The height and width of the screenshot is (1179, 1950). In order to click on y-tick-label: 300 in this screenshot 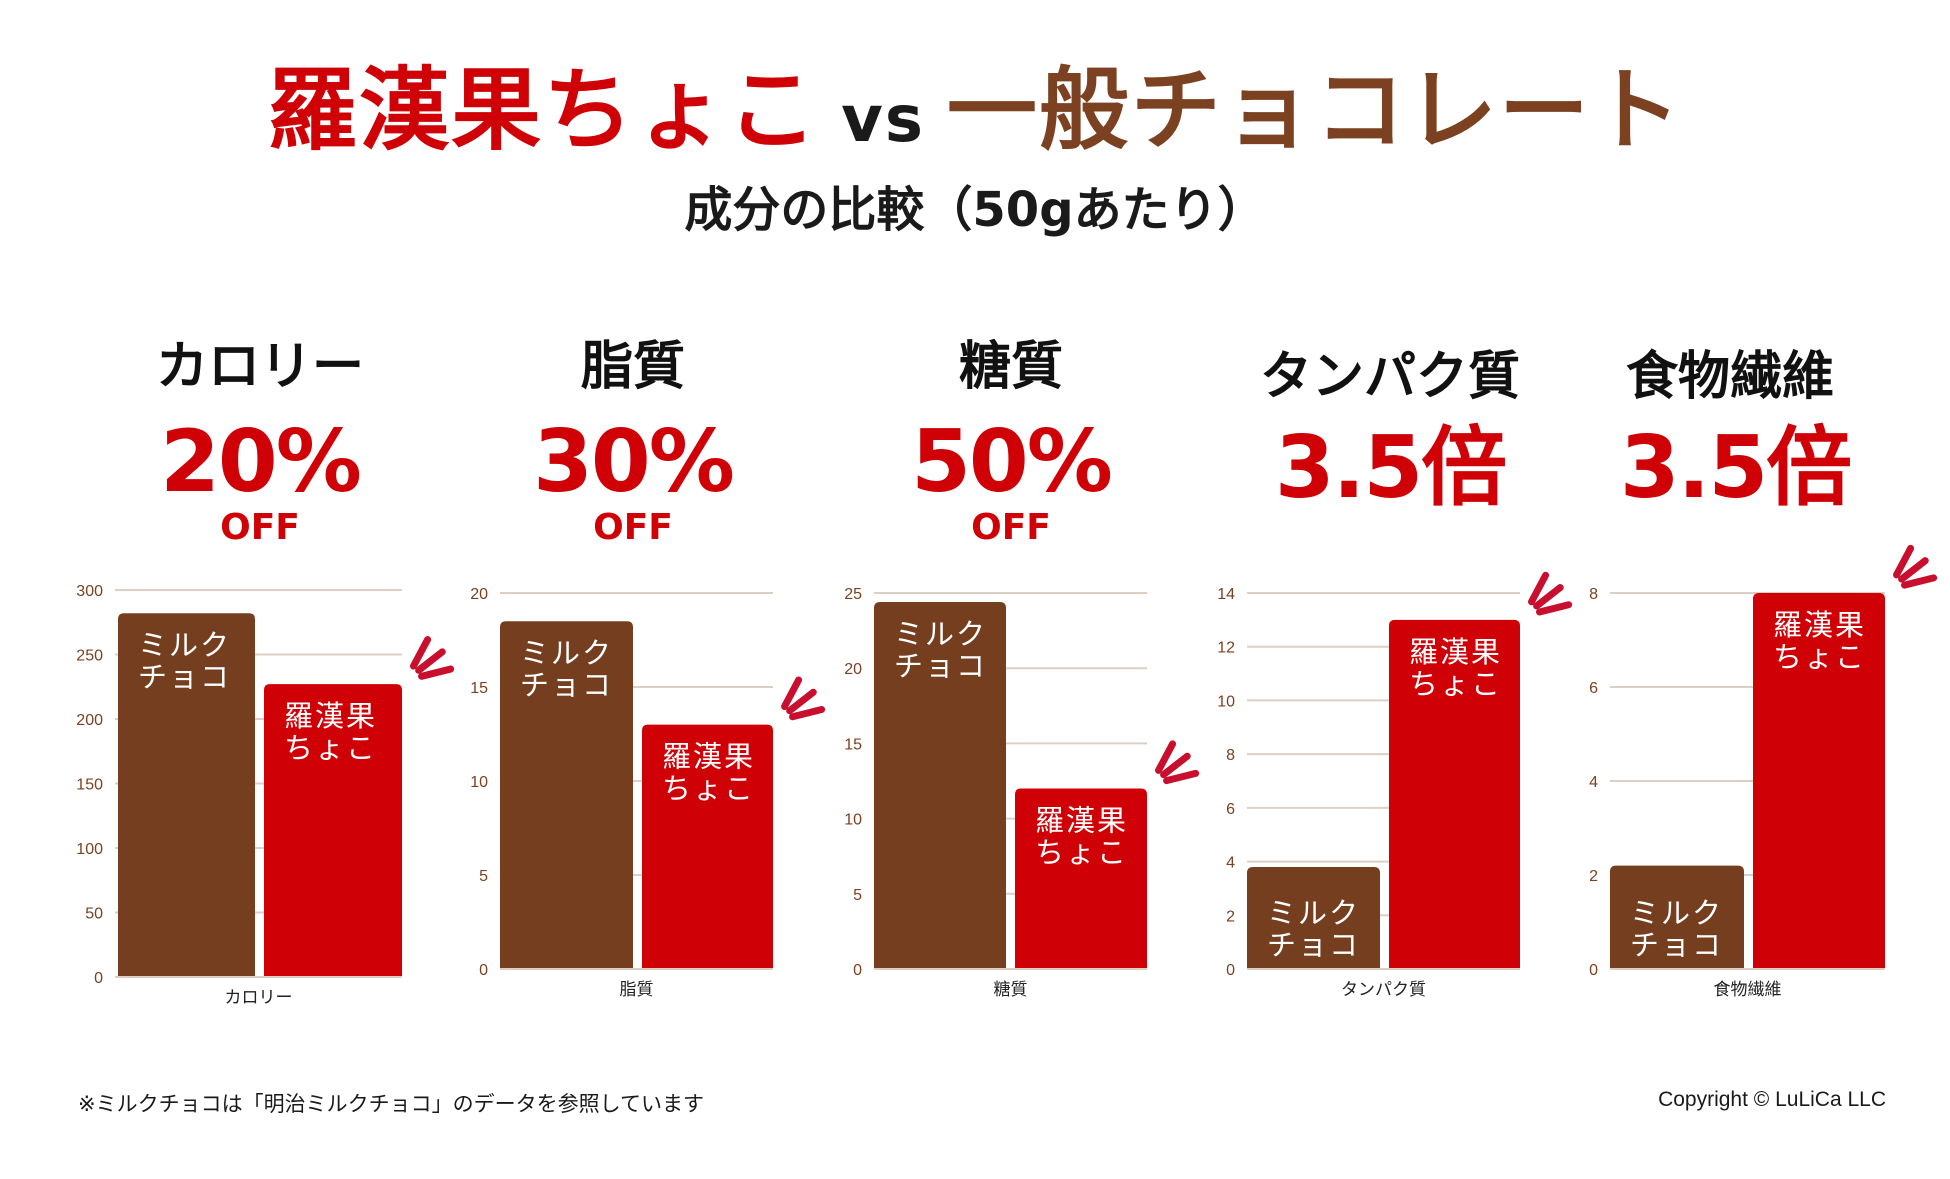, I will do `click(89, 591)`.